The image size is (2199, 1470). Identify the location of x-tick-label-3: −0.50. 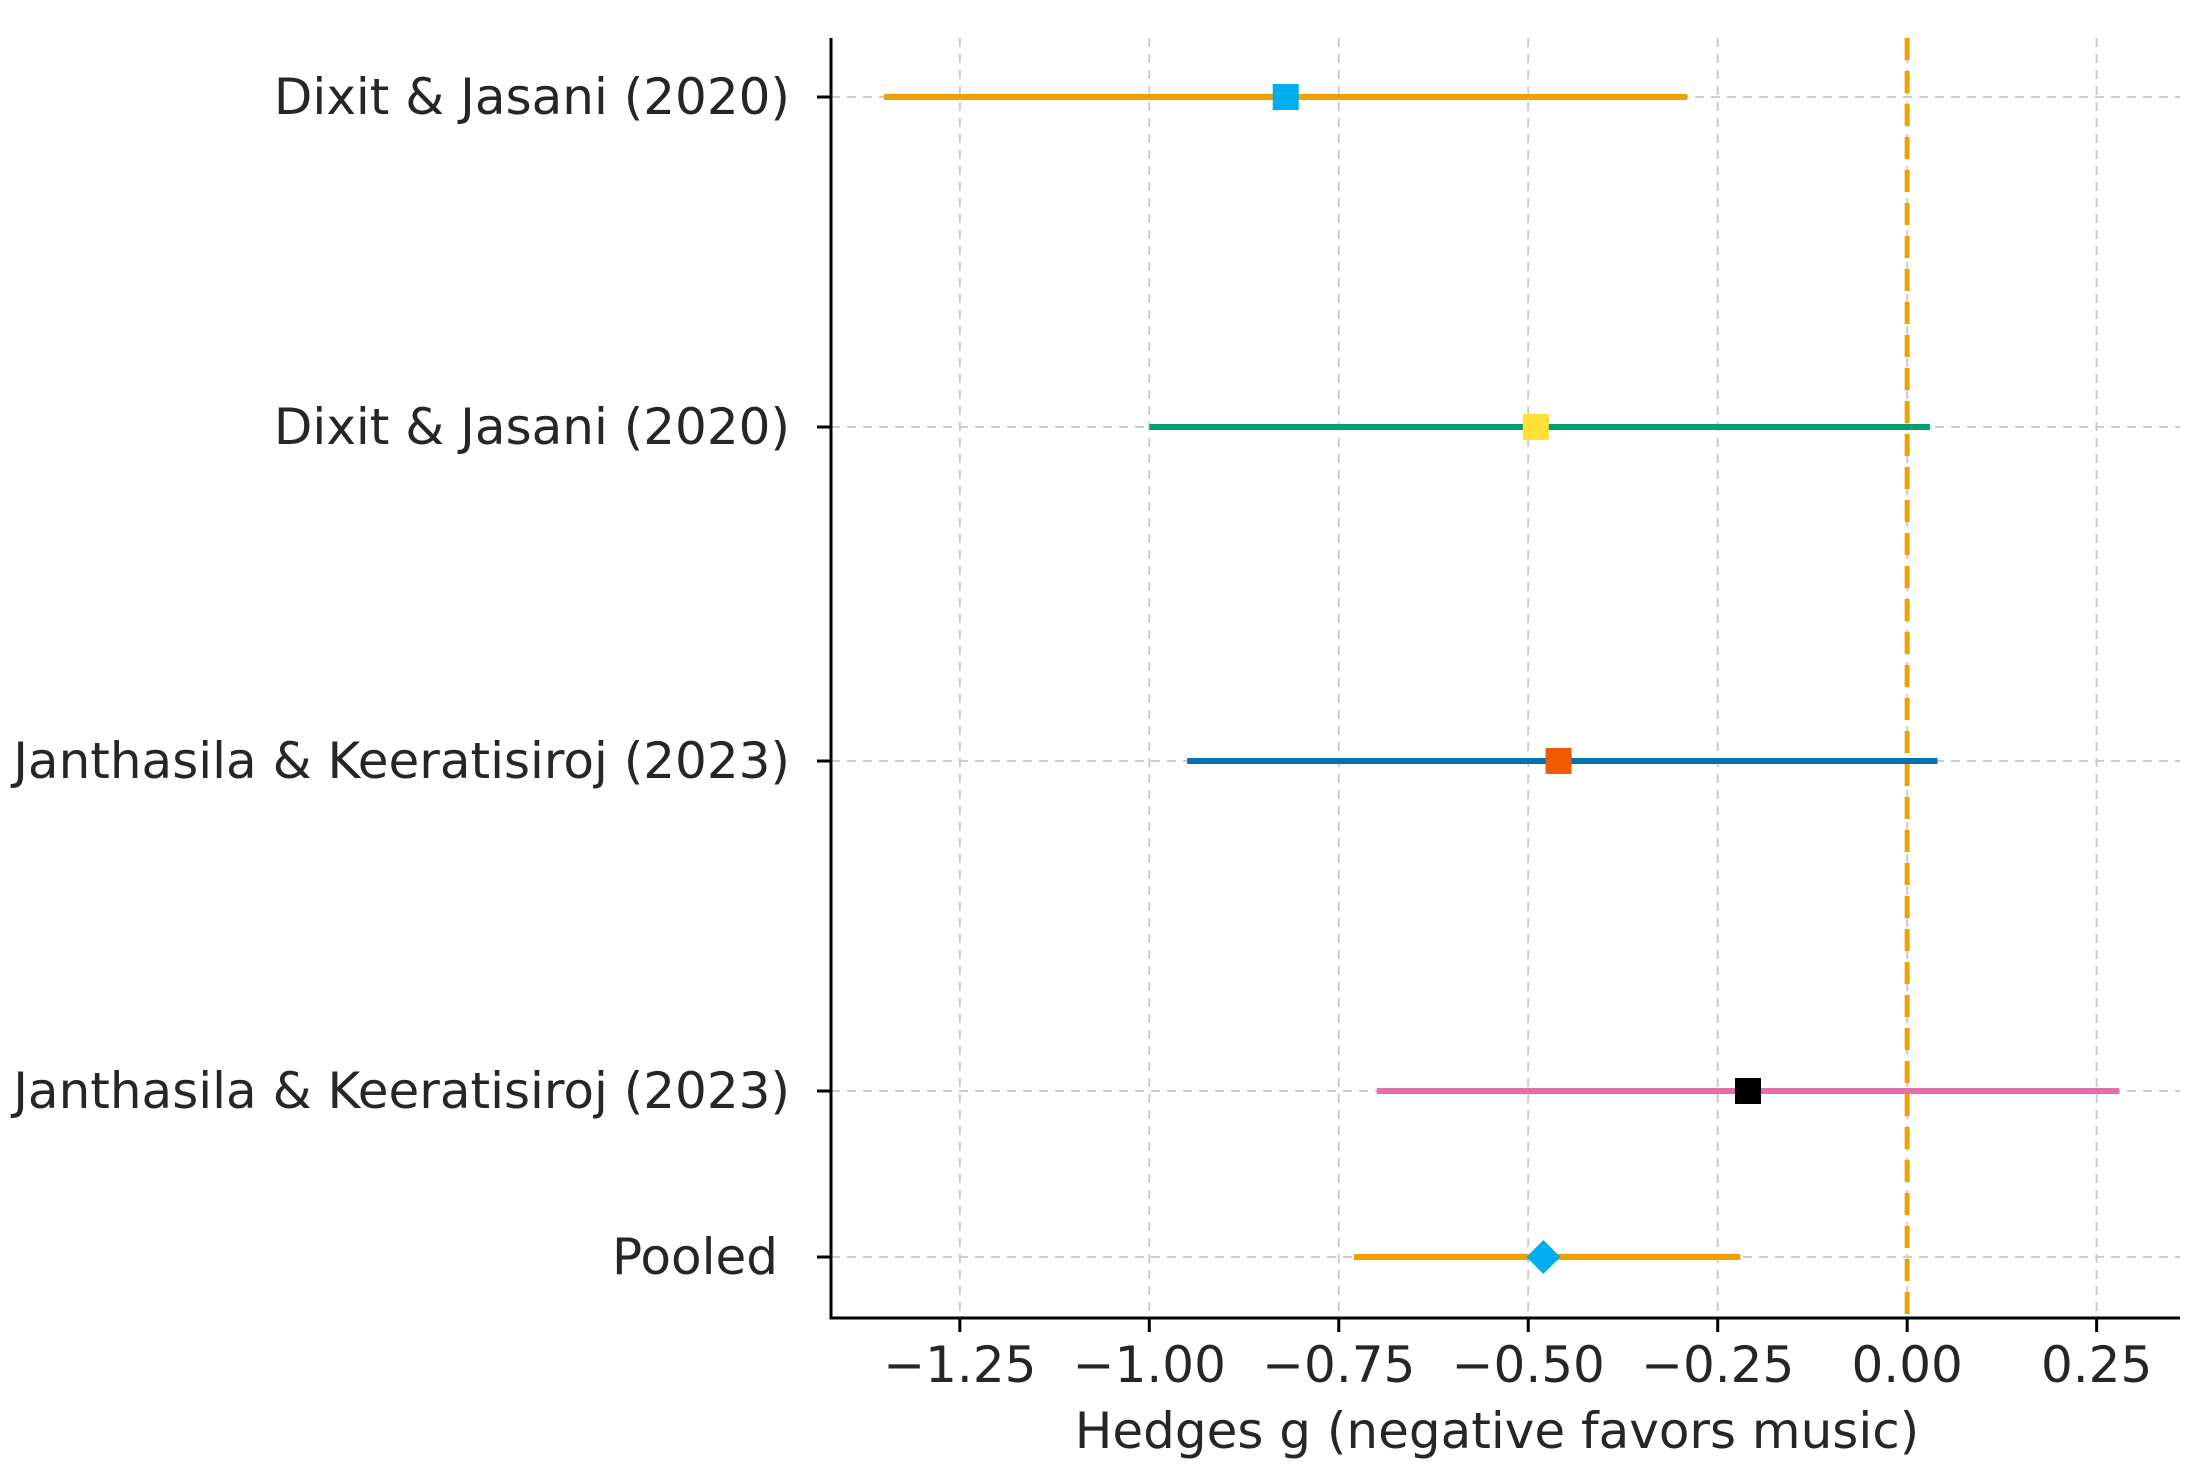
(1528, 1365).